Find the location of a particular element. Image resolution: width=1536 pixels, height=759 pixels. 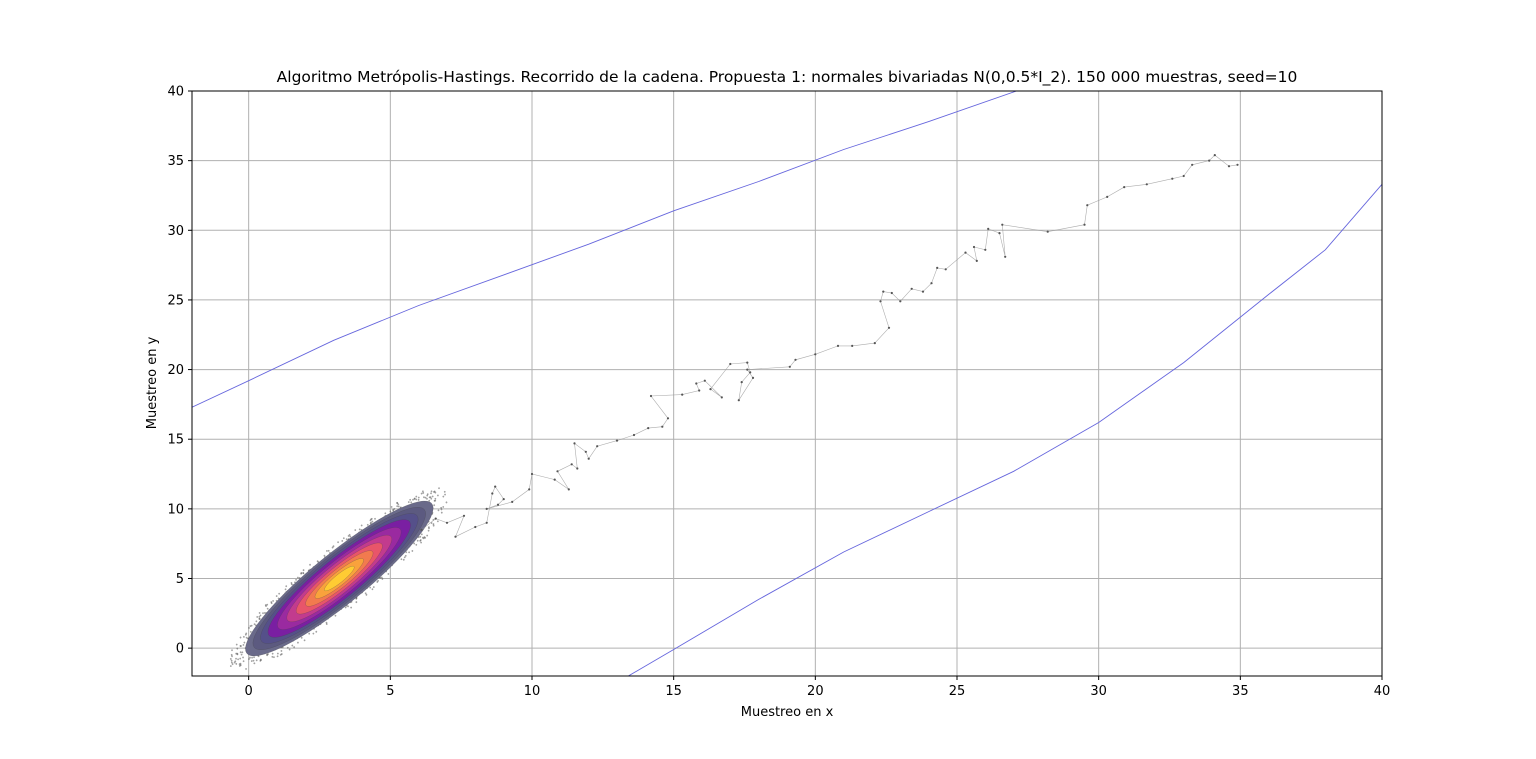

x-tick-label: 35 is located at coordinates (1240, 691).